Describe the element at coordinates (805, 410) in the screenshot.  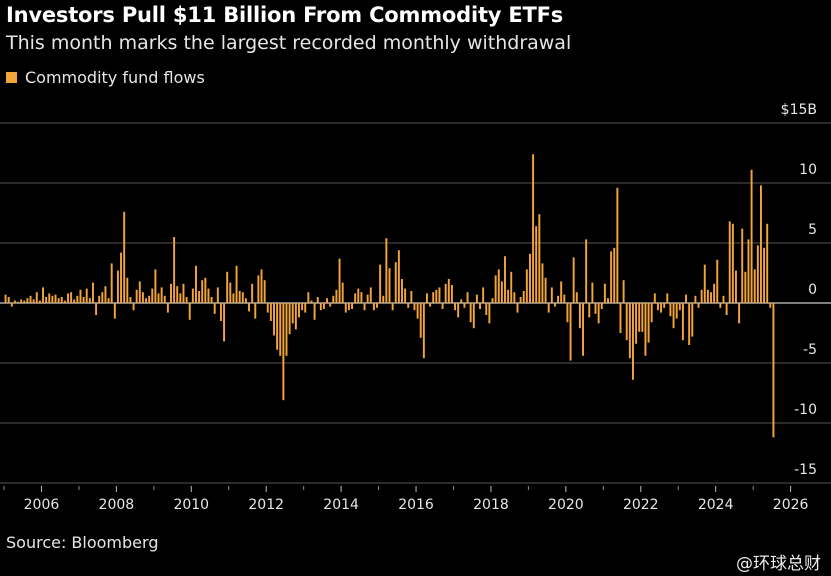
I see `y-tick-label: -10` at that location.